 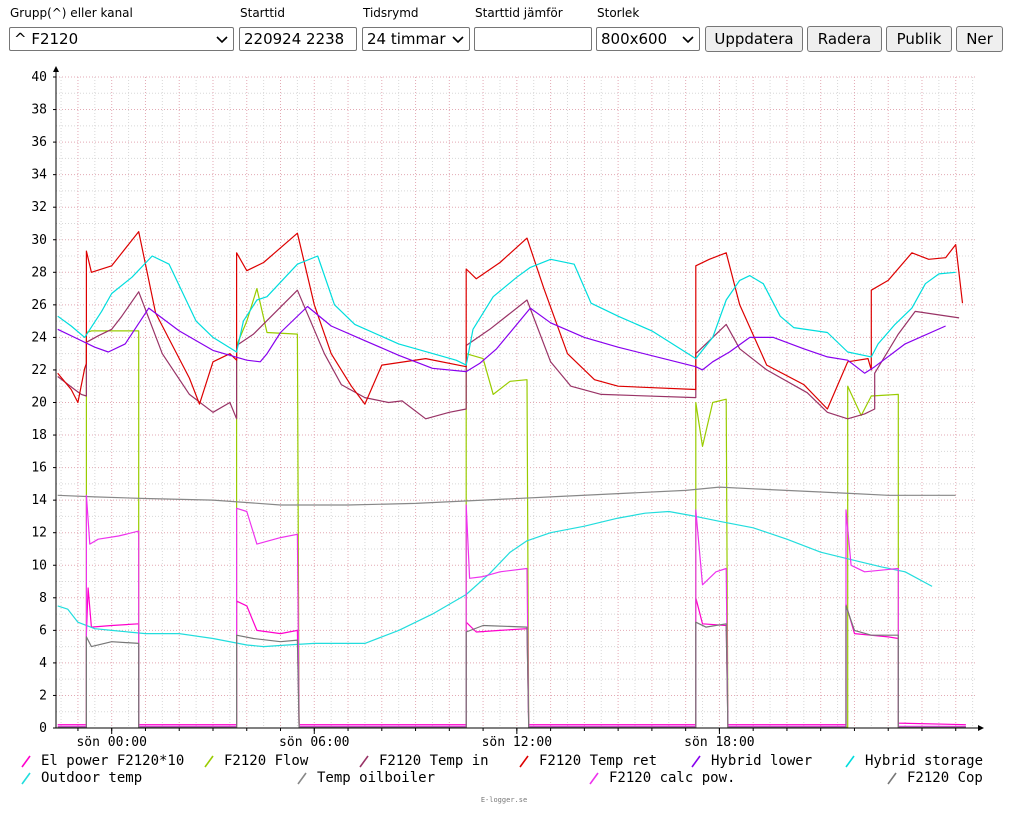 I want to click on y-tick-label: 6, so click(x=43, y=630).